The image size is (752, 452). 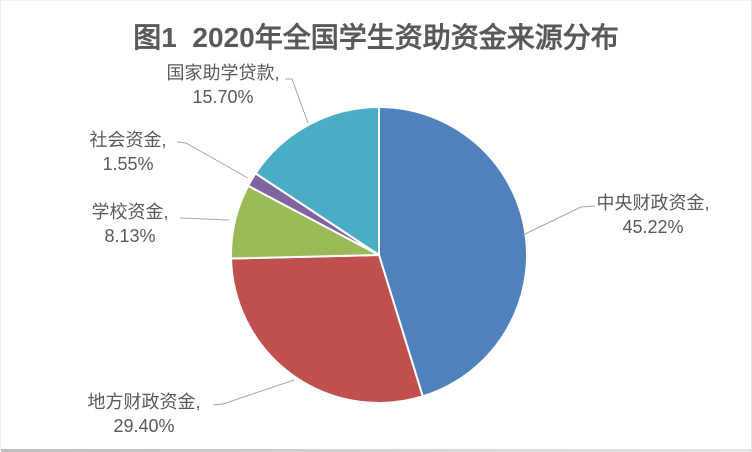 I want to click on callout-value: 15.70%, so click(x=223, y=97).